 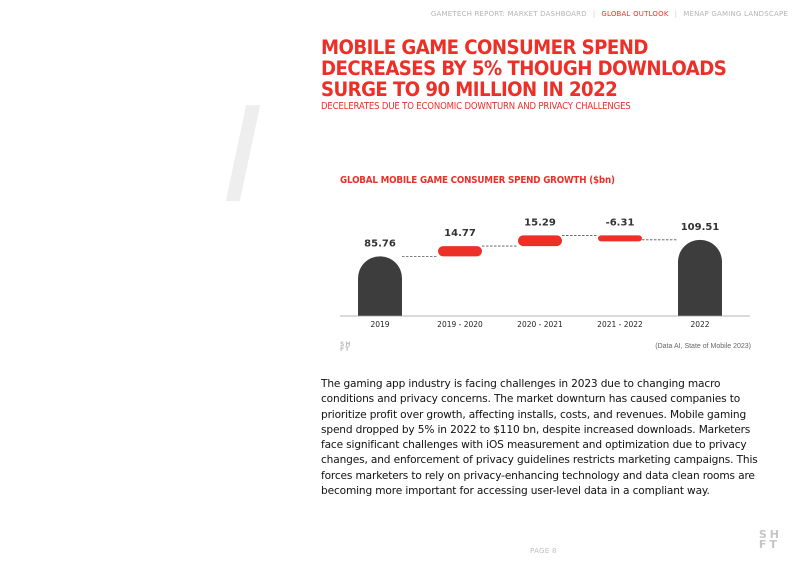 I want to click on decorative-slash, so click(x=243, y=153).